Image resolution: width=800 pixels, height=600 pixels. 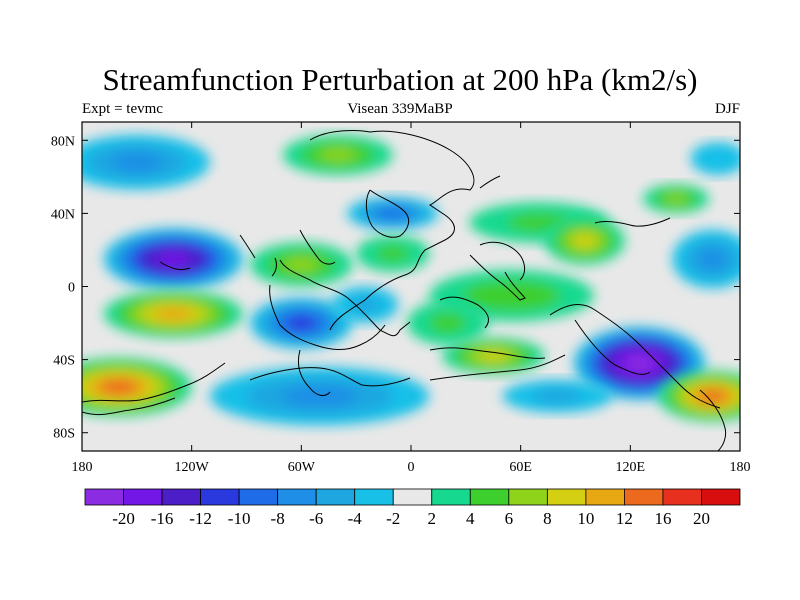 What do you see at coordinates (400, 109) in the screenshot?
I see `subtitle-center: Visean 339MaBP` at bounding box center [400, 109].